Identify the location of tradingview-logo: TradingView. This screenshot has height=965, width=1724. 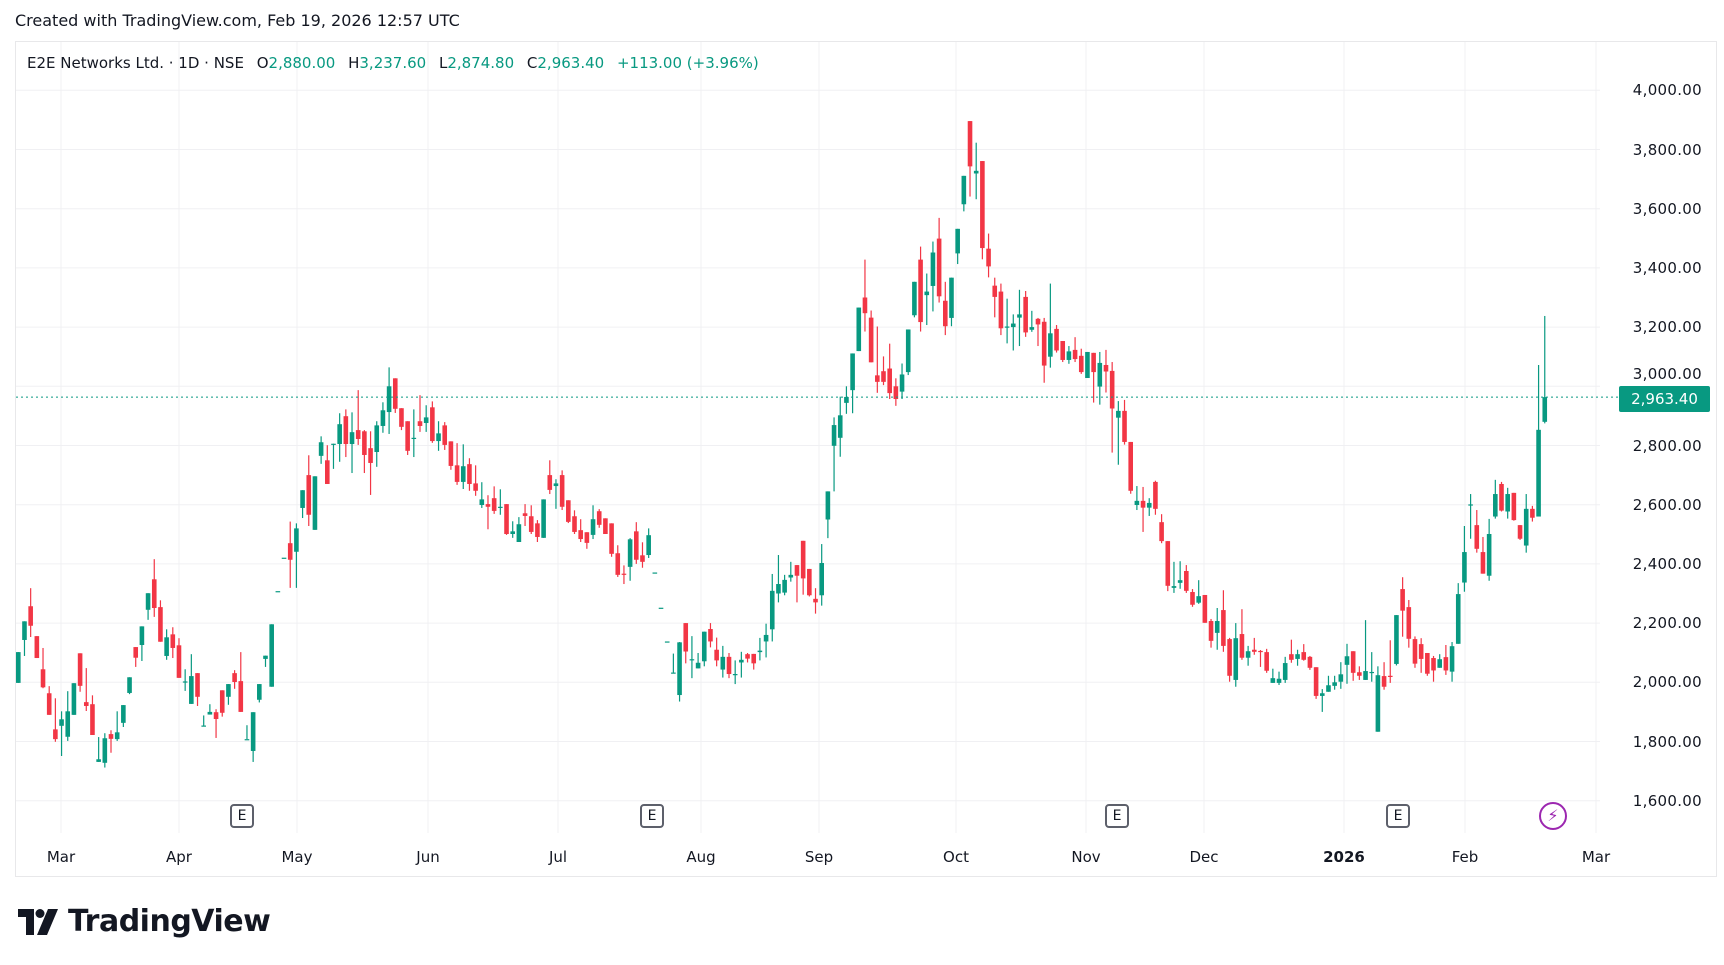
(144, 921).